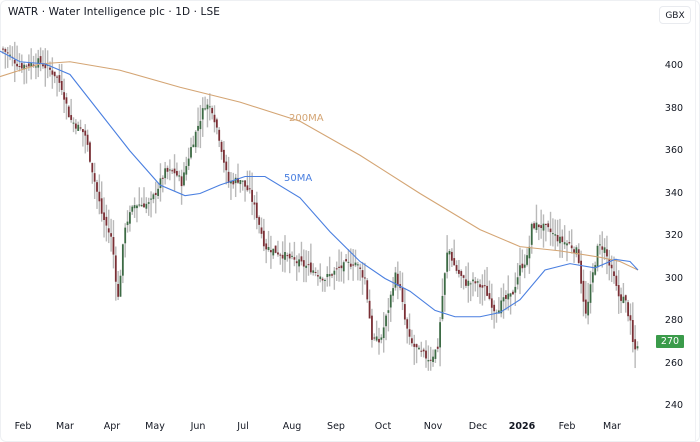  What do you see at coordinates (674, 150) in the screenshot?
I see `price-tick: 360` at bounding box center [674, 150].